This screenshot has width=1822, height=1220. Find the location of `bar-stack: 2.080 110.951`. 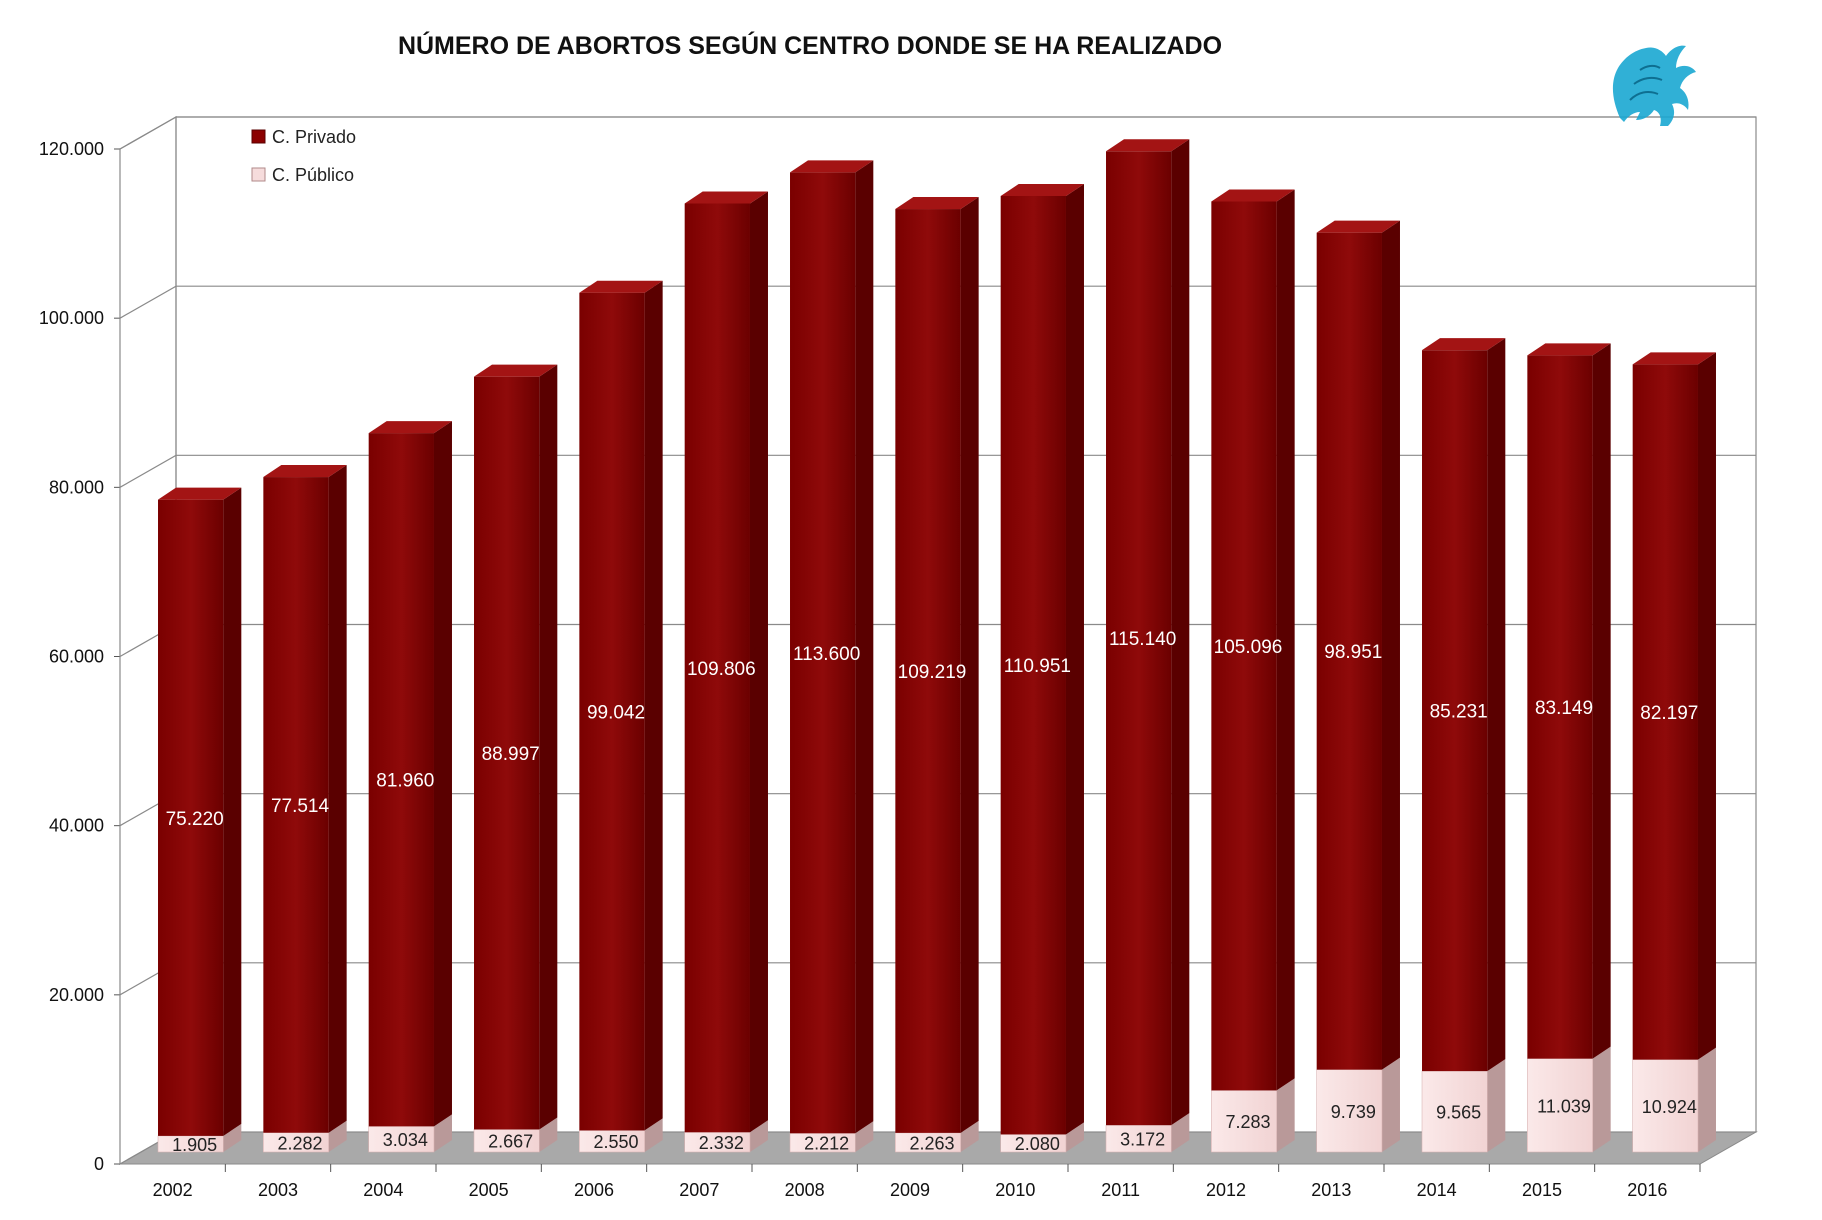

bar-stack: 2.080 110.951 is located at coordinates (1042, 668).